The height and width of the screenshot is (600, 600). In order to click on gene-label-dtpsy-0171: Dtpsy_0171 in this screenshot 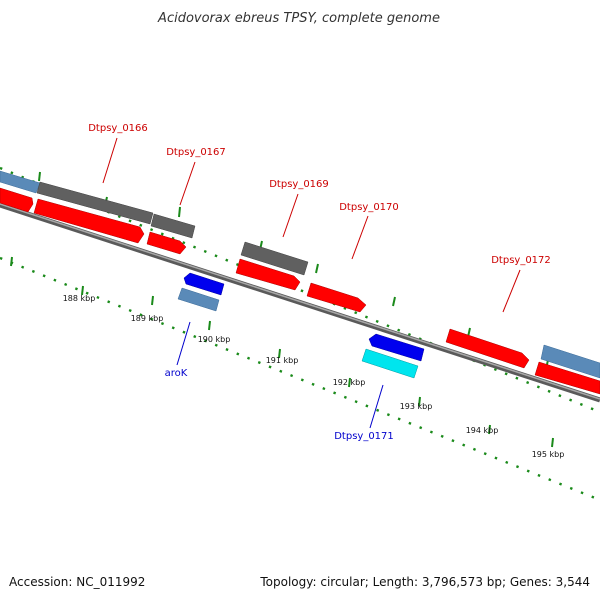, I will do `click(364, 436)`.